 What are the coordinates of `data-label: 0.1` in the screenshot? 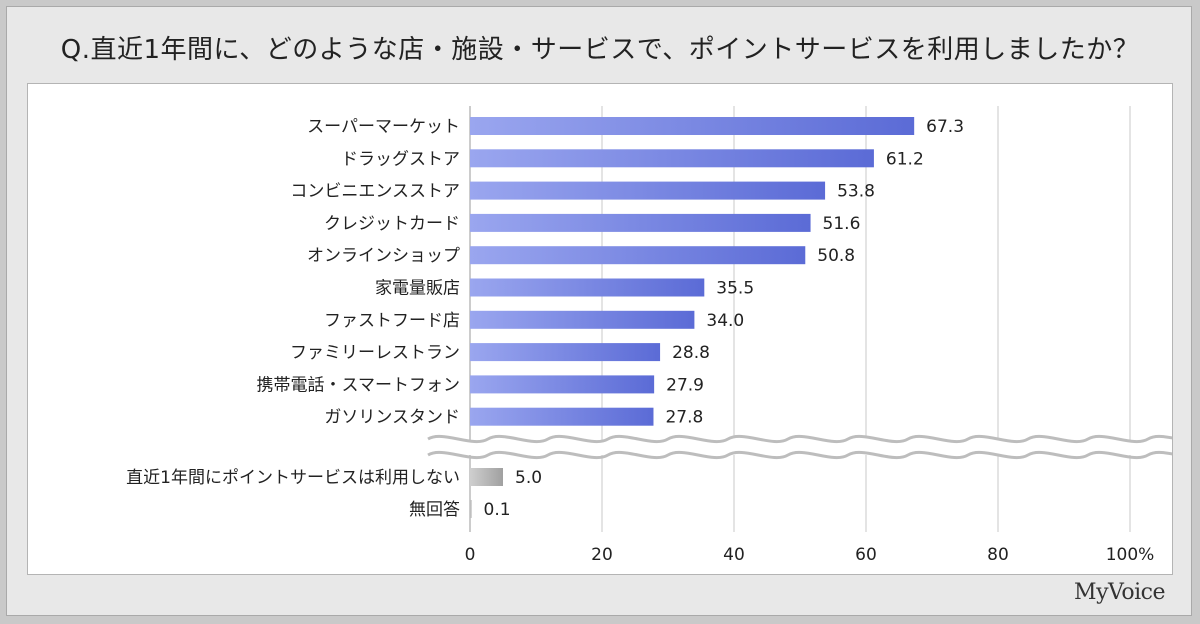 It's located at (497, 510).